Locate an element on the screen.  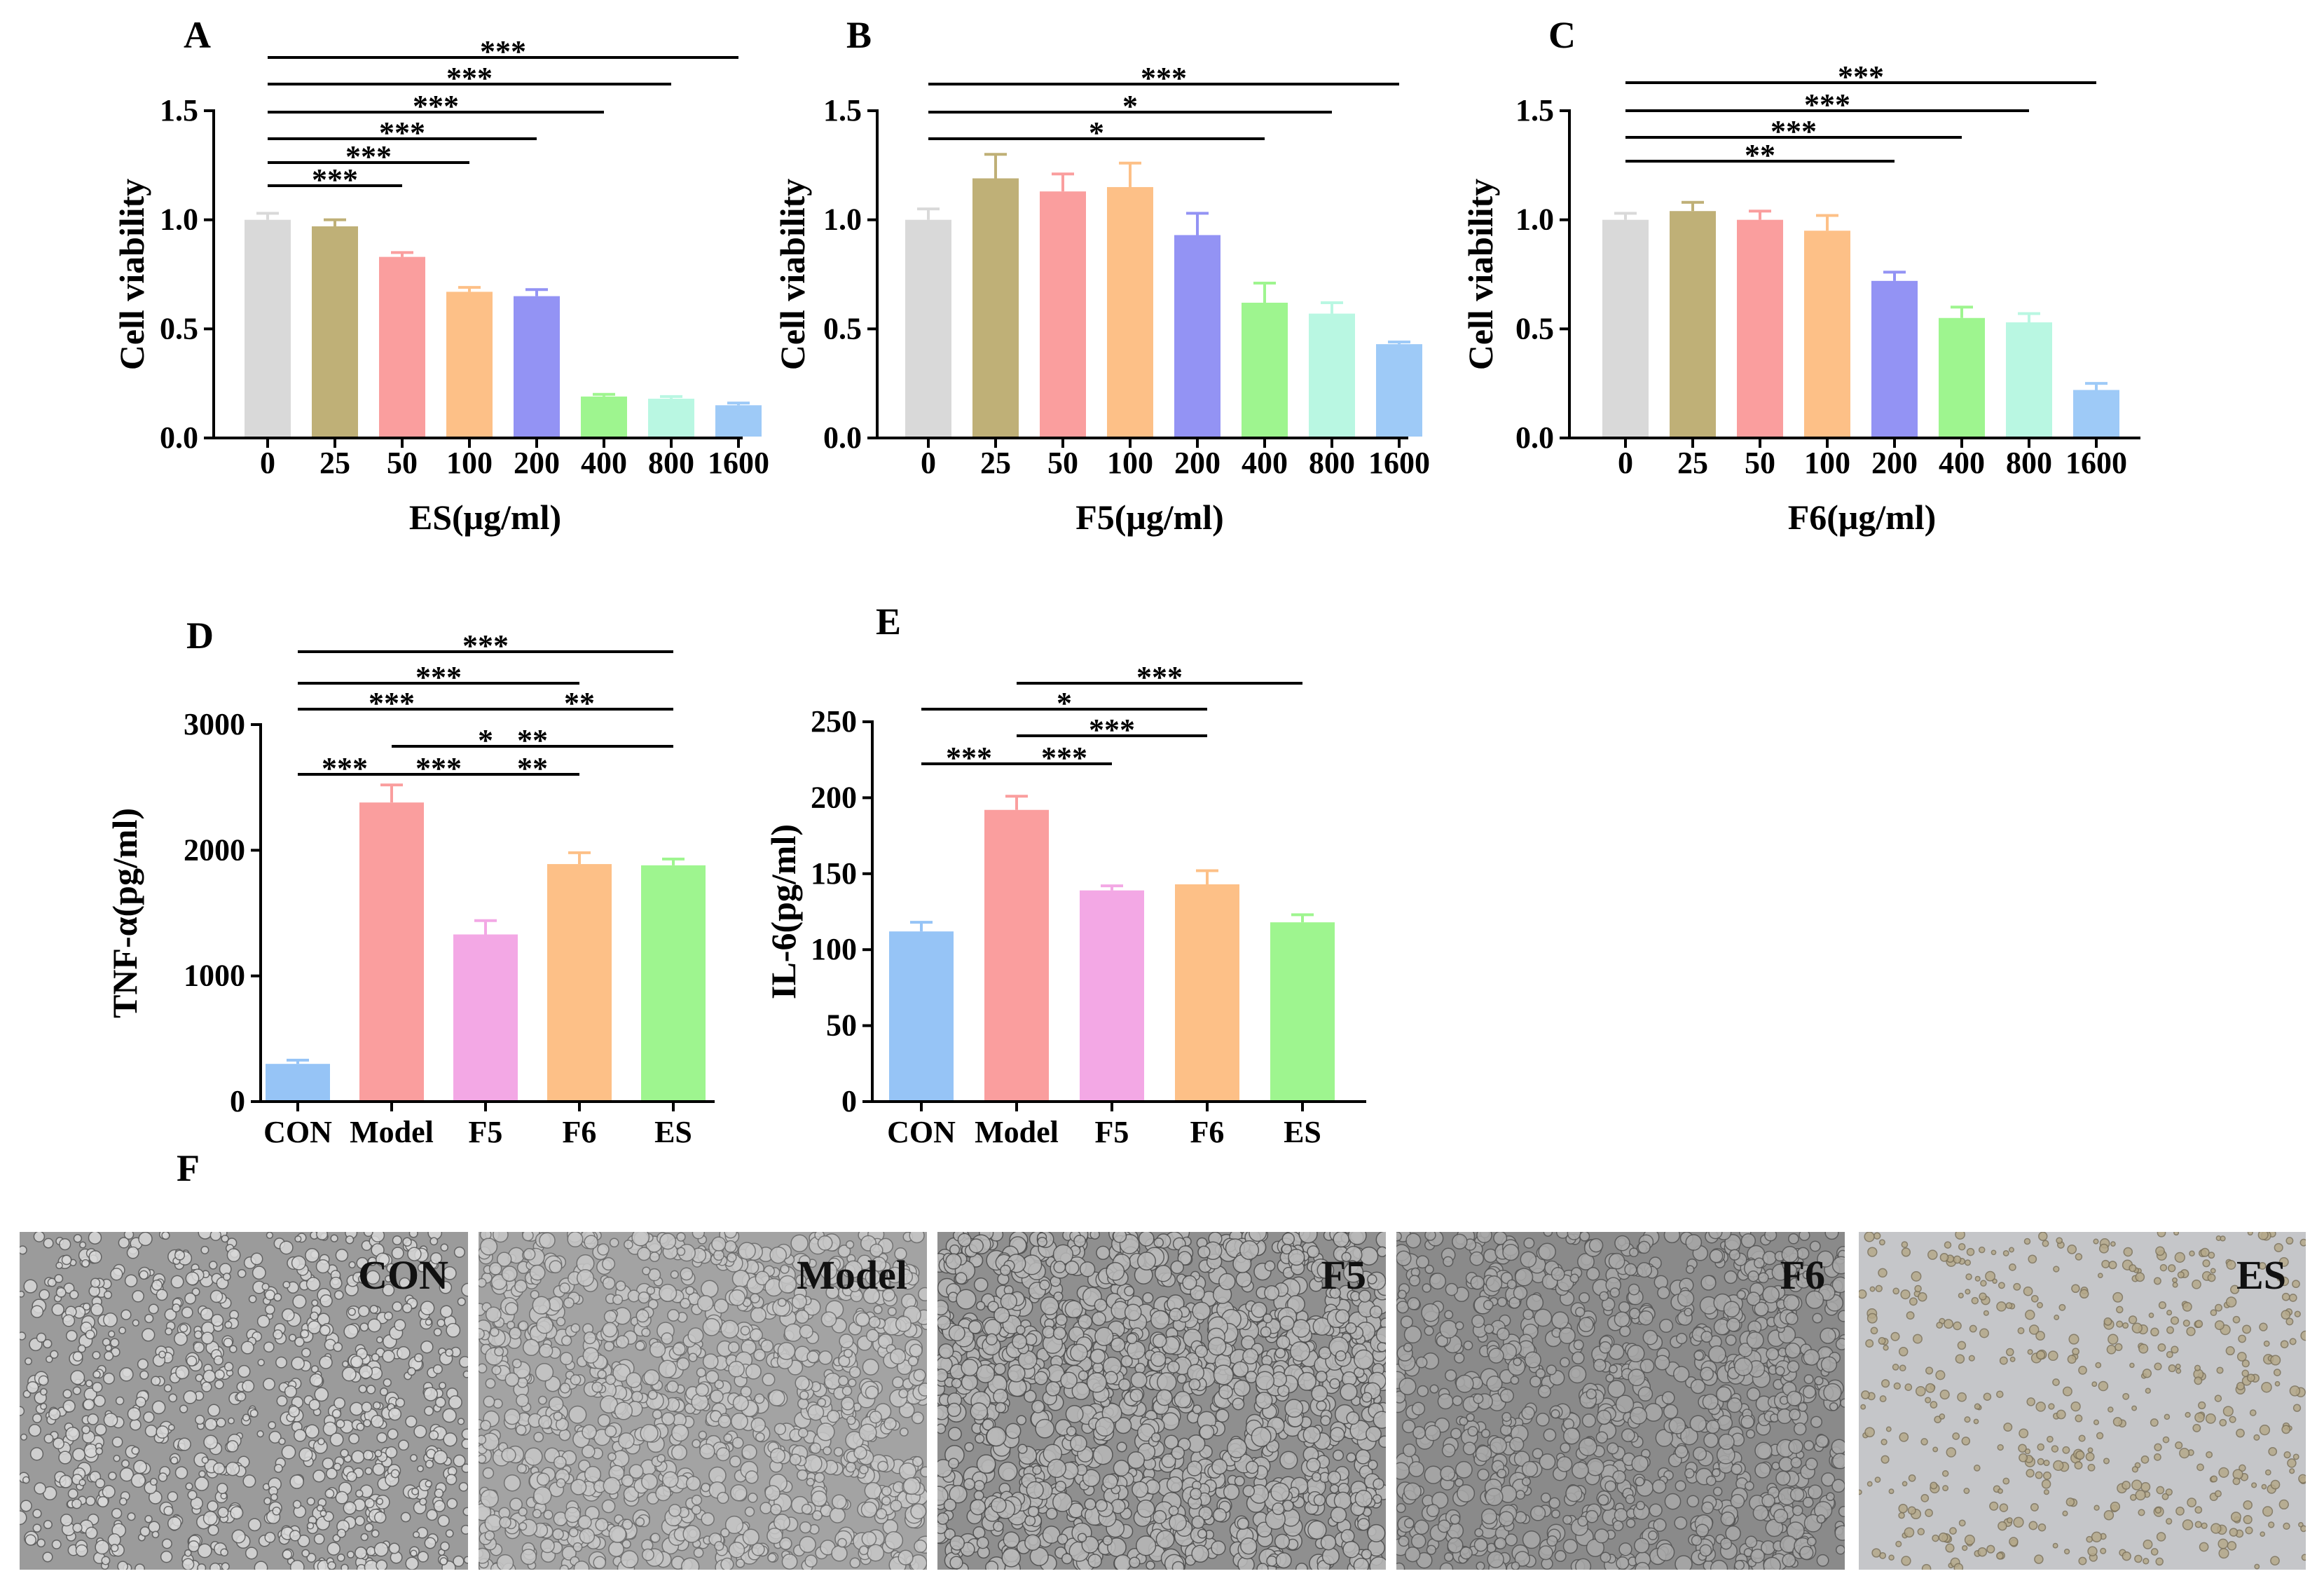
panel-e-y-tick-label: 50 is located at coordinates (841, 1025).